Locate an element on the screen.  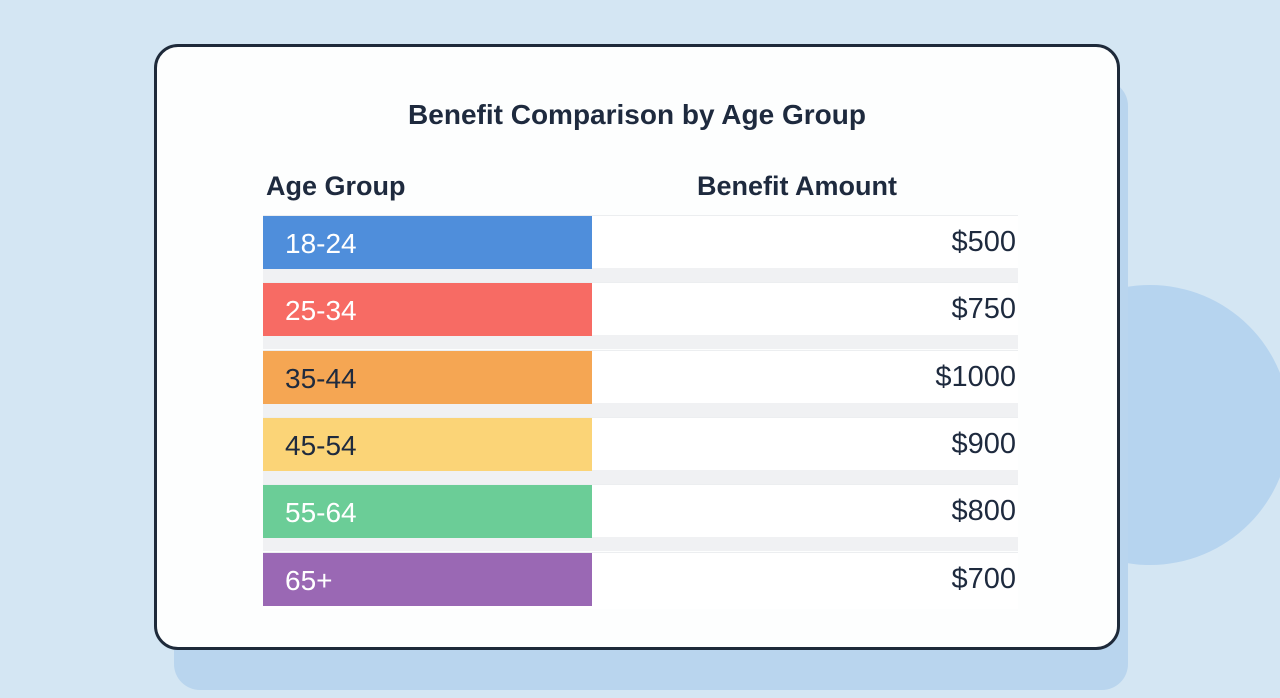
age-group-label: 45-54 is located at coordinates (321, 445).